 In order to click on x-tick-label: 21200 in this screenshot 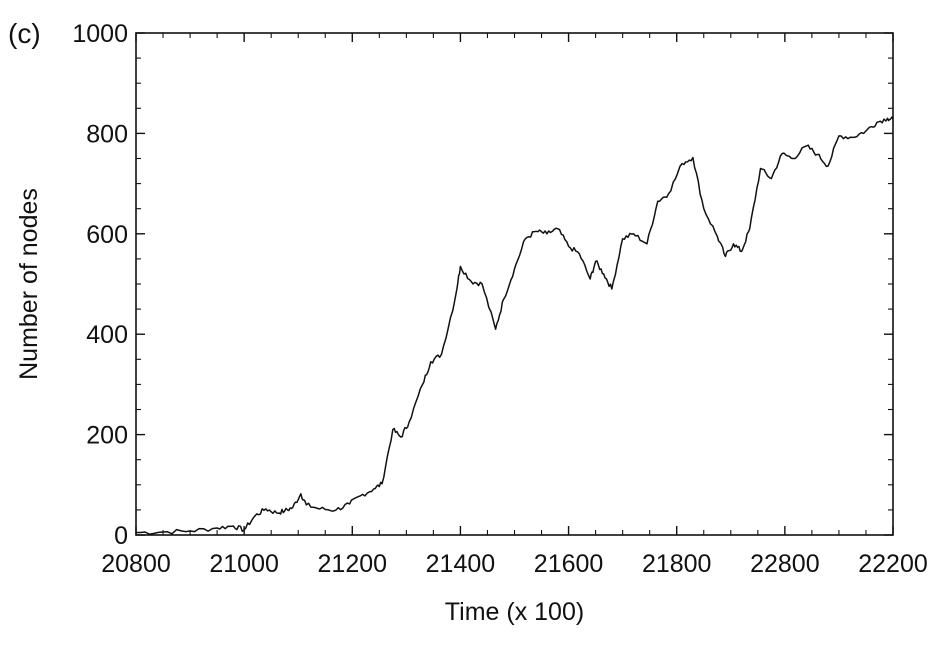, I will do `click(353, 564)`.